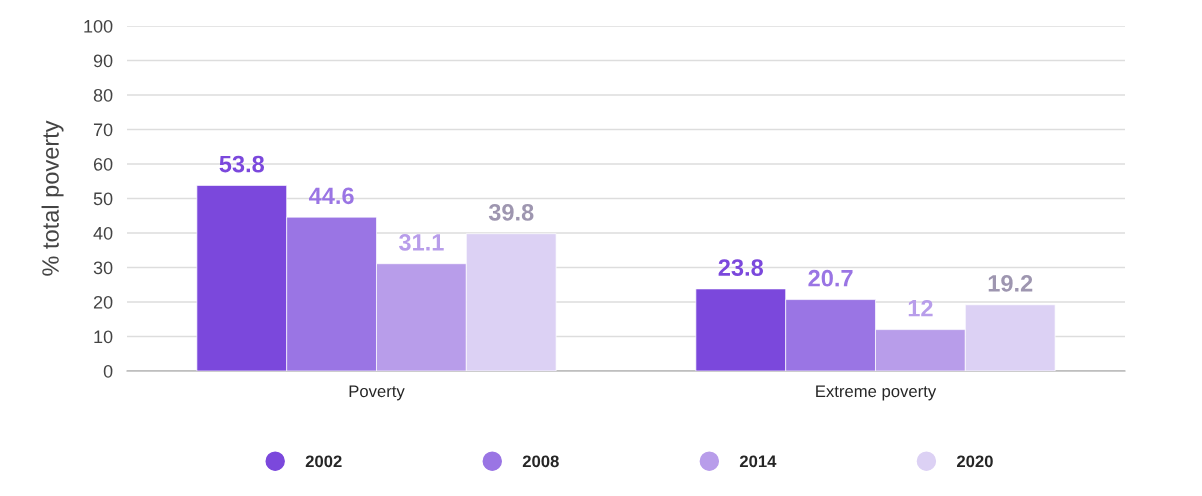  What do you see at coordinates (98, 26) in the screenshot?
I see `y-tick-label: 100` at bounding box center [98, 26].